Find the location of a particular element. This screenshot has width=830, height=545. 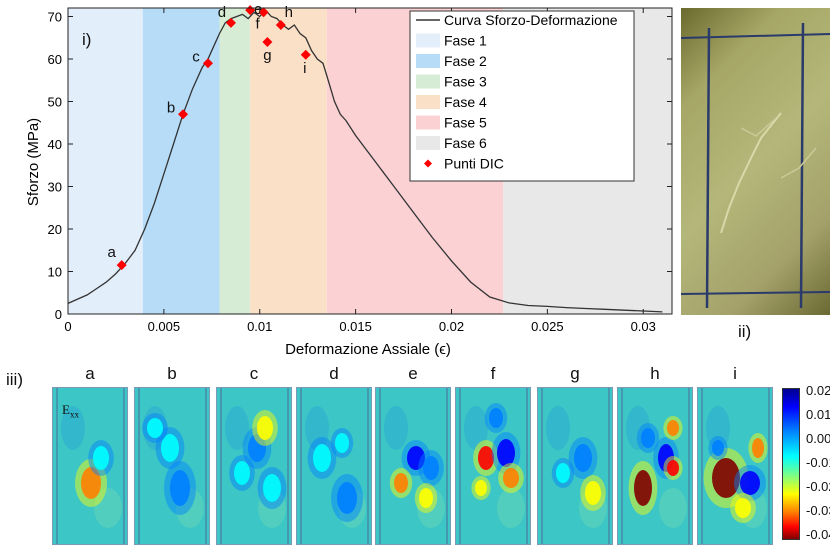

dic-map-h is located at coordinates (655, 466).